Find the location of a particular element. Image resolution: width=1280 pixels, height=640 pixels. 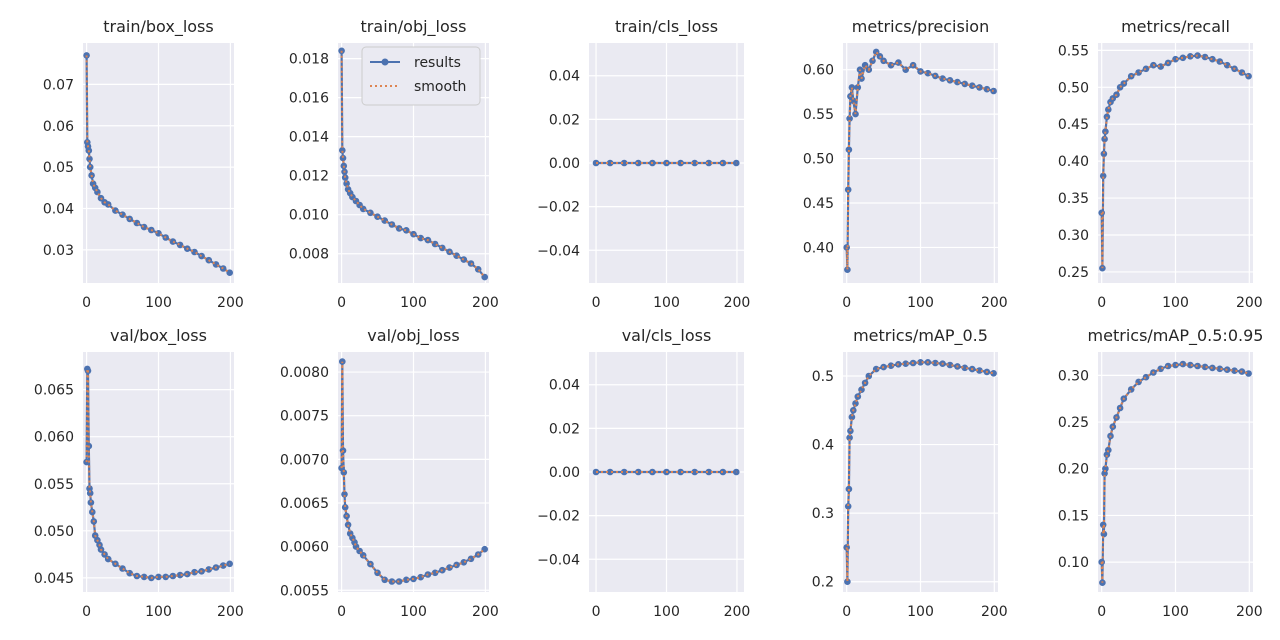

legend: results smooth is located at coordinates (421, 76).